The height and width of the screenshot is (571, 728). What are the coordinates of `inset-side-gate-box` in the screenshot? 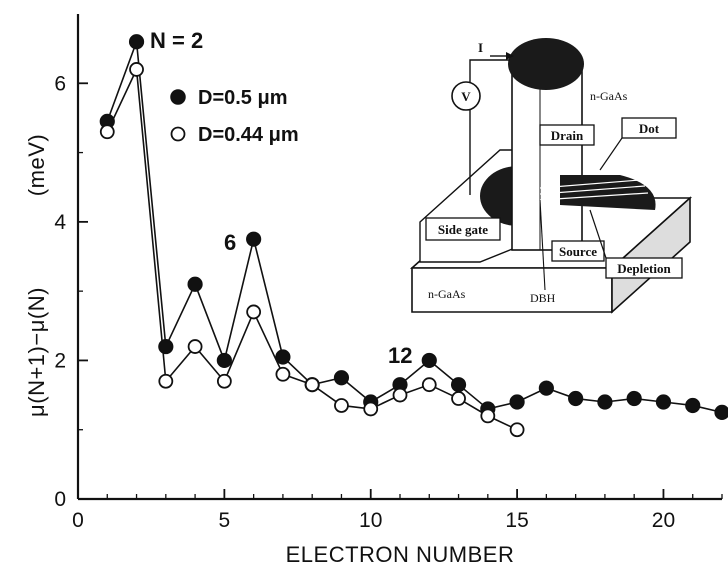 It's located at (463, 229).